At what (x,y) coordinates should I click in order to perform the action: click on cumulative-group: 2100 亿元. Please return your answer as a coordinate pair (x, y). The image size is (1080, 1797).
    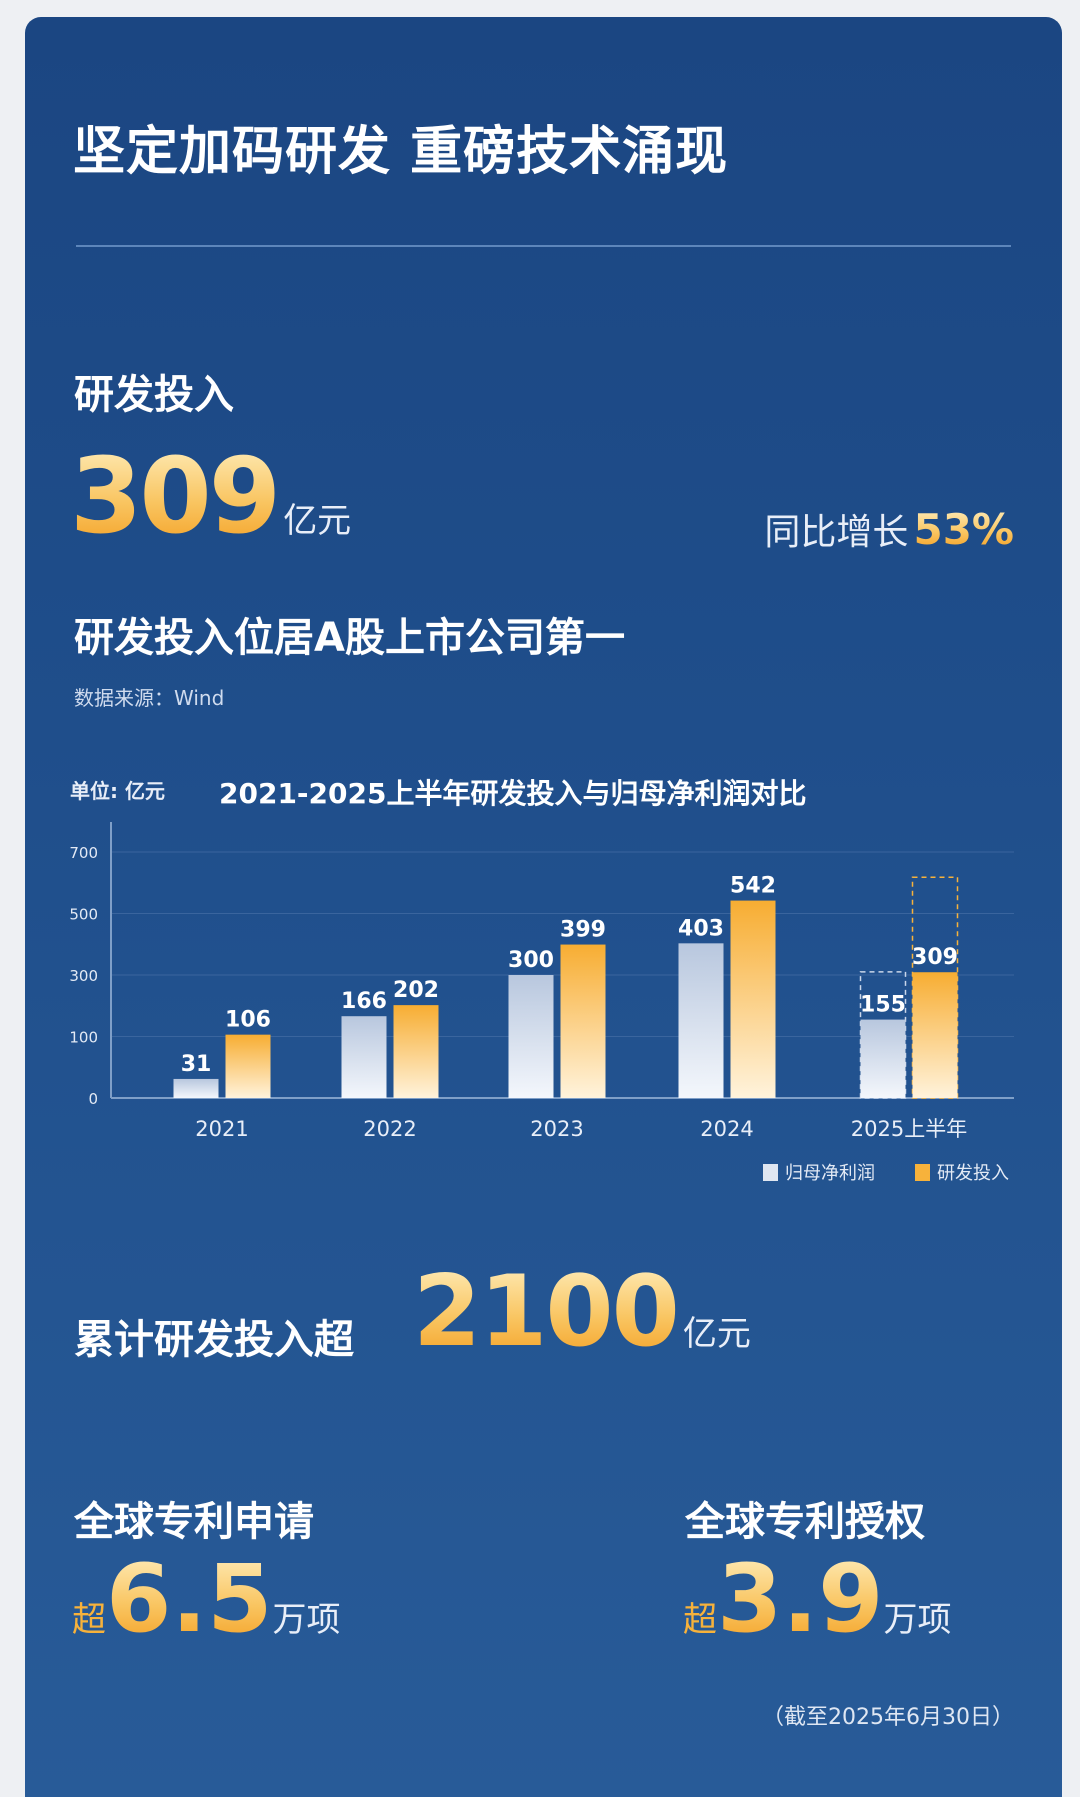
    Looking at the image, I should click on (582, 1312).